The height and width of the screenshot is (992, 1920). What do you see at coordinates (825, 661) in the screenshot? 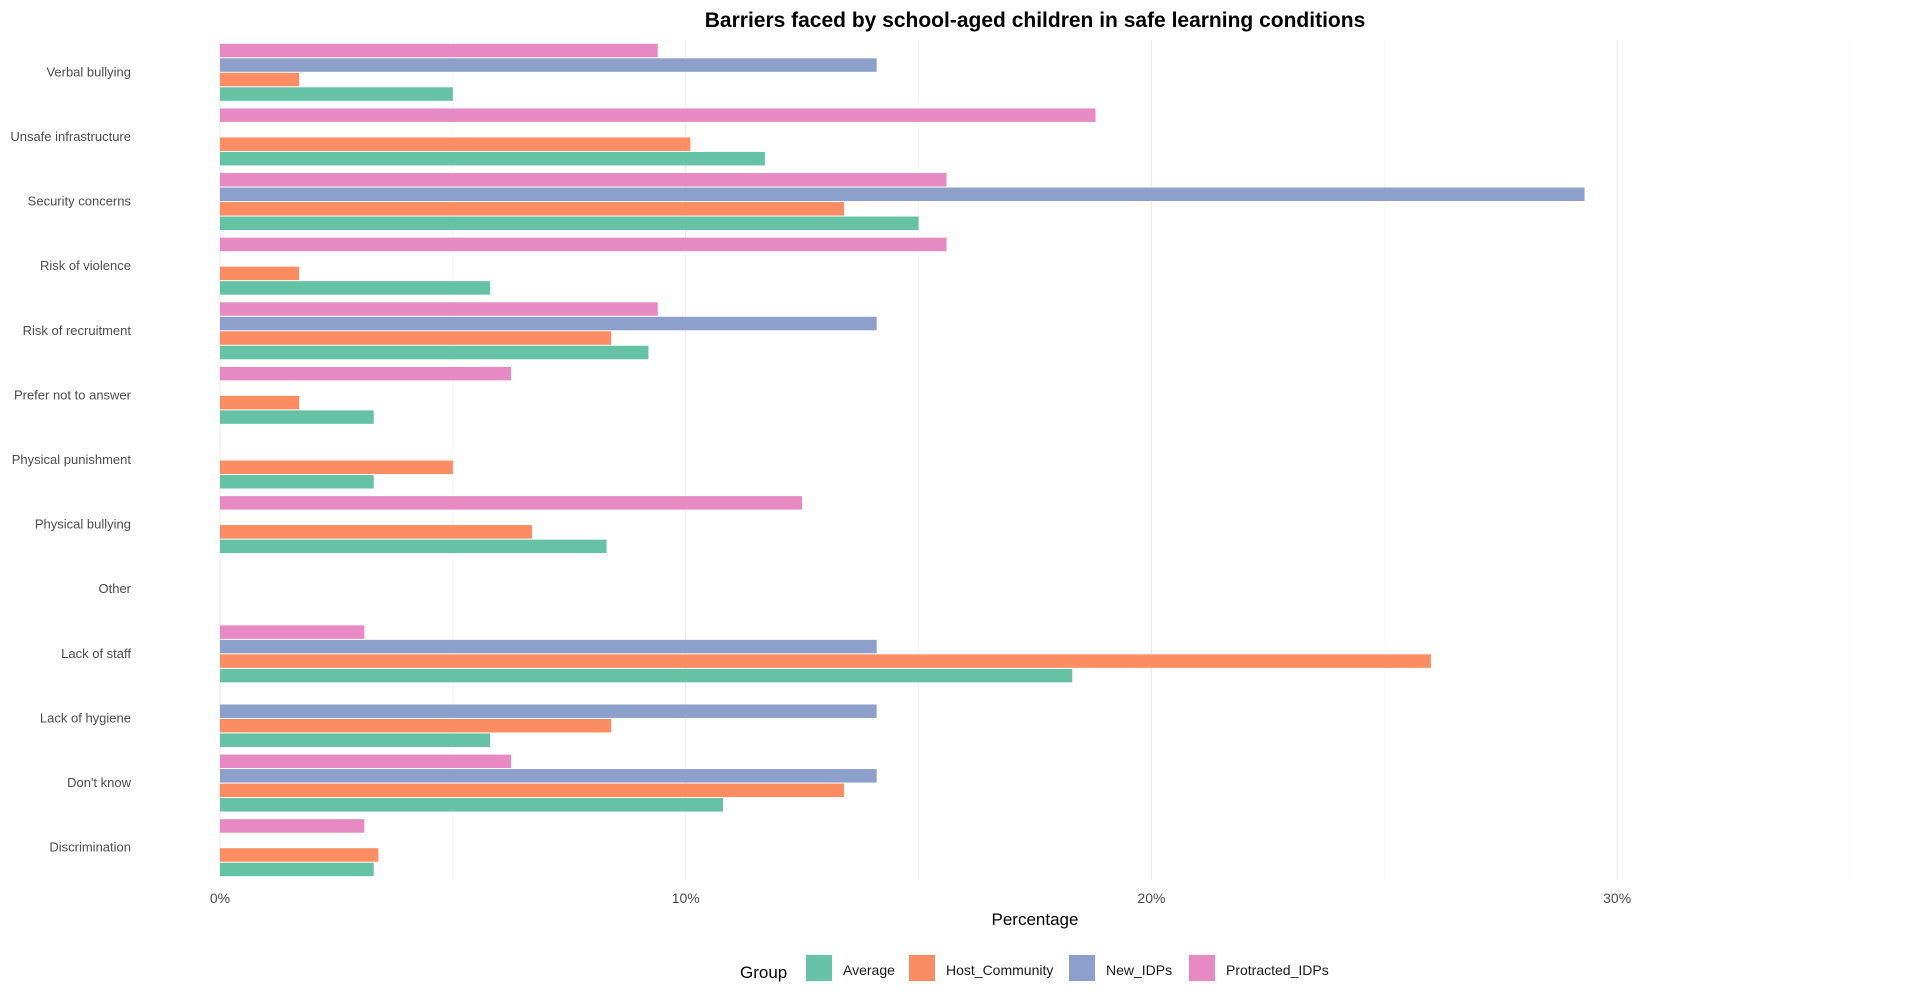
I see `bar-host-community-lack-of-staff` at bounding box center [825, 661].